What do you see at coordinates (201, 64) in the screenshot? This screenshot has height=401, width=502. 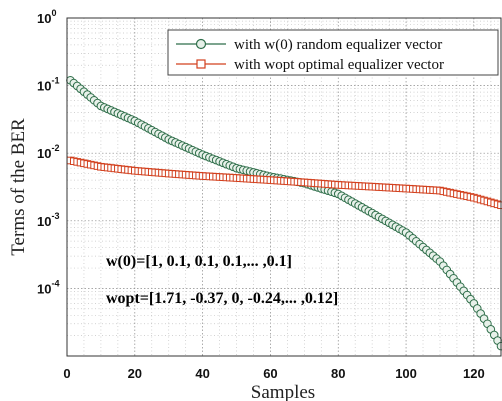 I see `legend-marker-optimal` at bounding box center [201, 64].